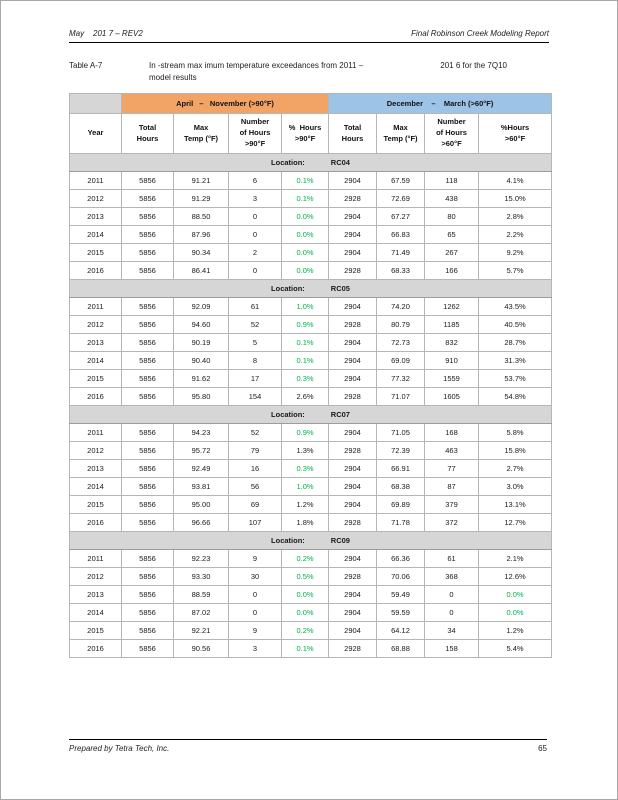 The width and height of the screenshot is (618, 800). What do you see at coordinates (401, 180) in the screenshot?
I see `cell: 67.59` at bounding box center [401, 180].